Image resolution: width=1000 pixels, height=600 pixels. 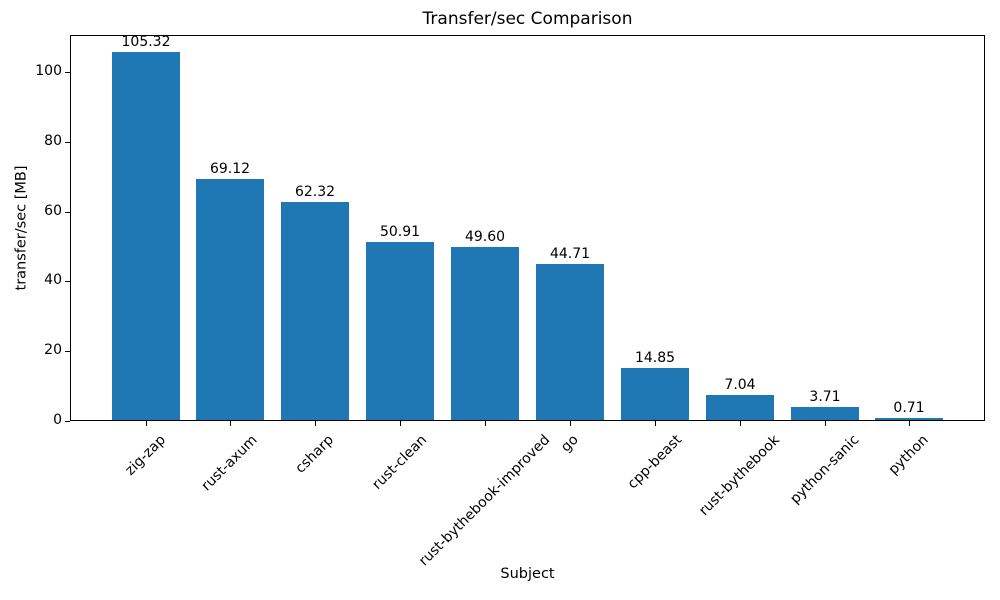 I want to click on x-tick-label: rust-bythebook, so click(x=739, y=475).